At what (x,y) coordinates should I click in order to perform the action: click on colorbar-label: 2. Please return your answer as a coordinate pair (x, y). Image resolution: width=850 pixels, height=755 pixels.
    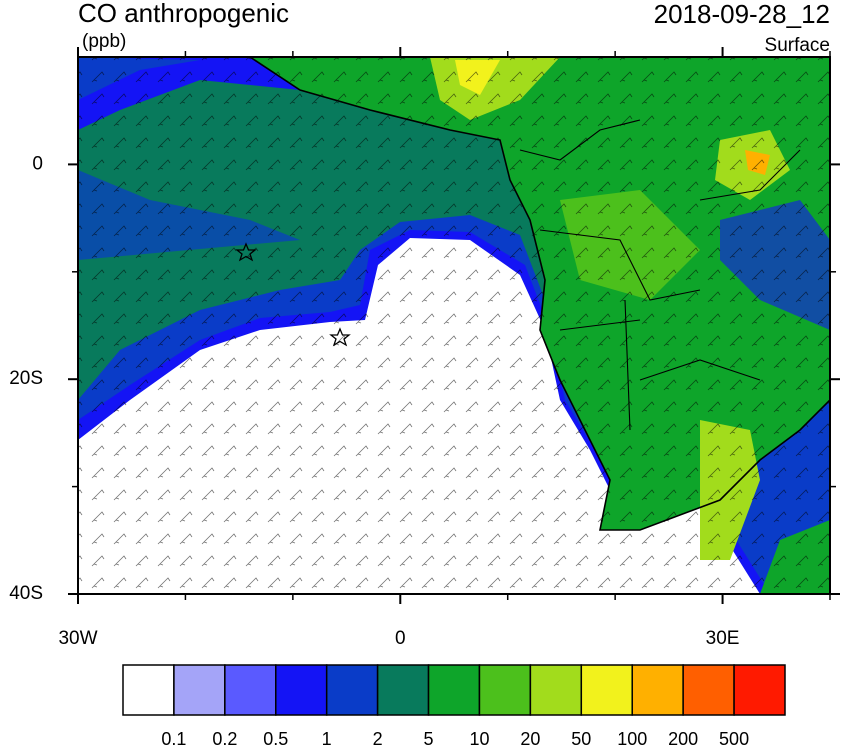
    Looking at the image, I should click on (378, 739).